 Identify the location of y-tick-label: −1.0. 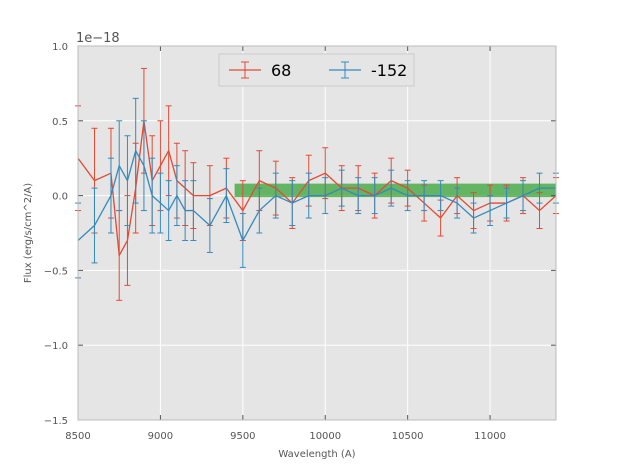
(56, 346).